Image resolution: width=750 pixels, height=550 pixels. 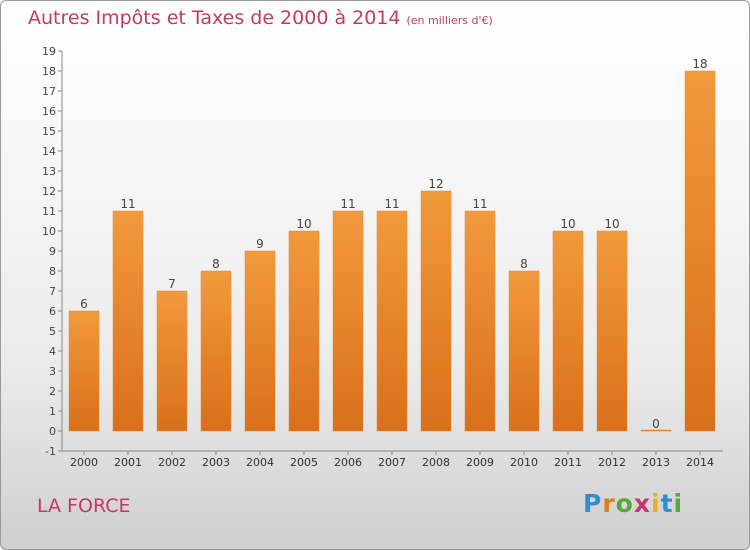 What do you see at coordinates (260, 244) in the screenshot?
I see `bar-data-label: 9` at bounding box center [260, 244].